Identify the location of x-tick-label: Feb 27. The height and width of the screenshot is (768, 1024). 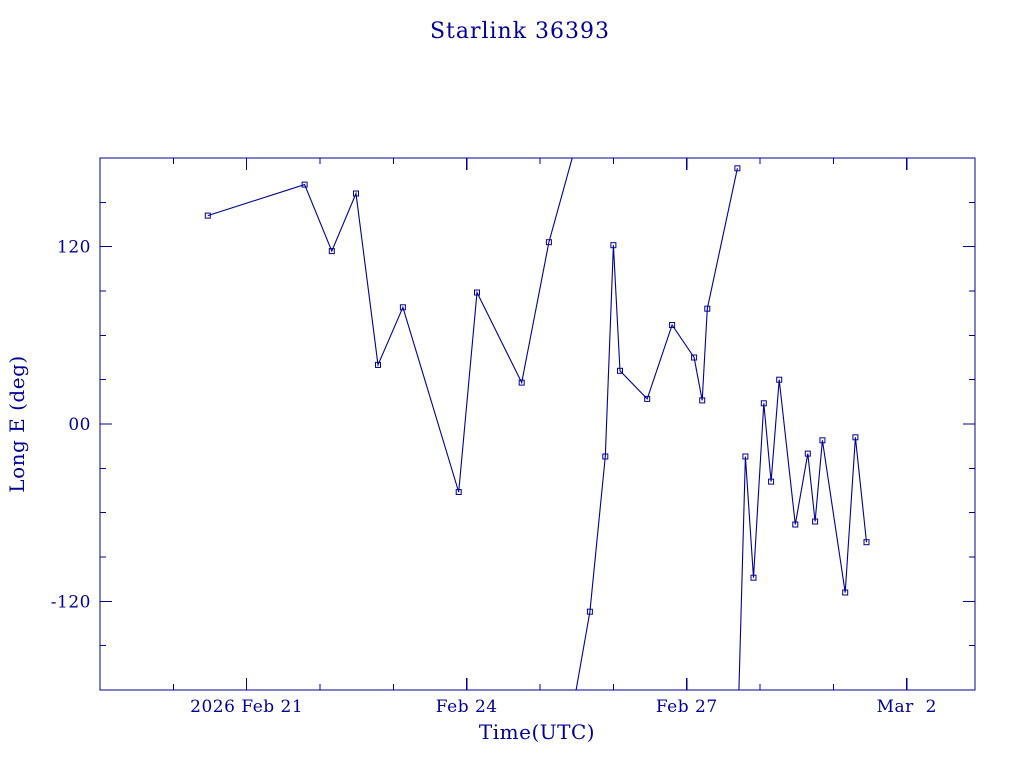
(687, 707).